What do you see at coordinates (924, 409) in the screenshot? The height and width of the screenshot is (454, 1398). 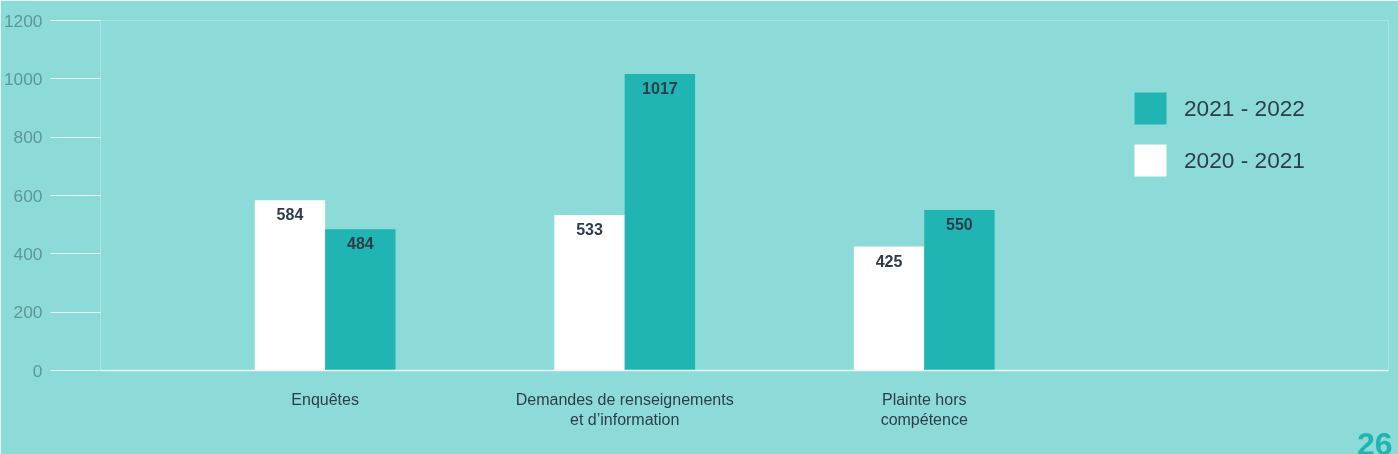 I see `x-tick-label: Plainte hors compétence` at bounding box center [924, 409].